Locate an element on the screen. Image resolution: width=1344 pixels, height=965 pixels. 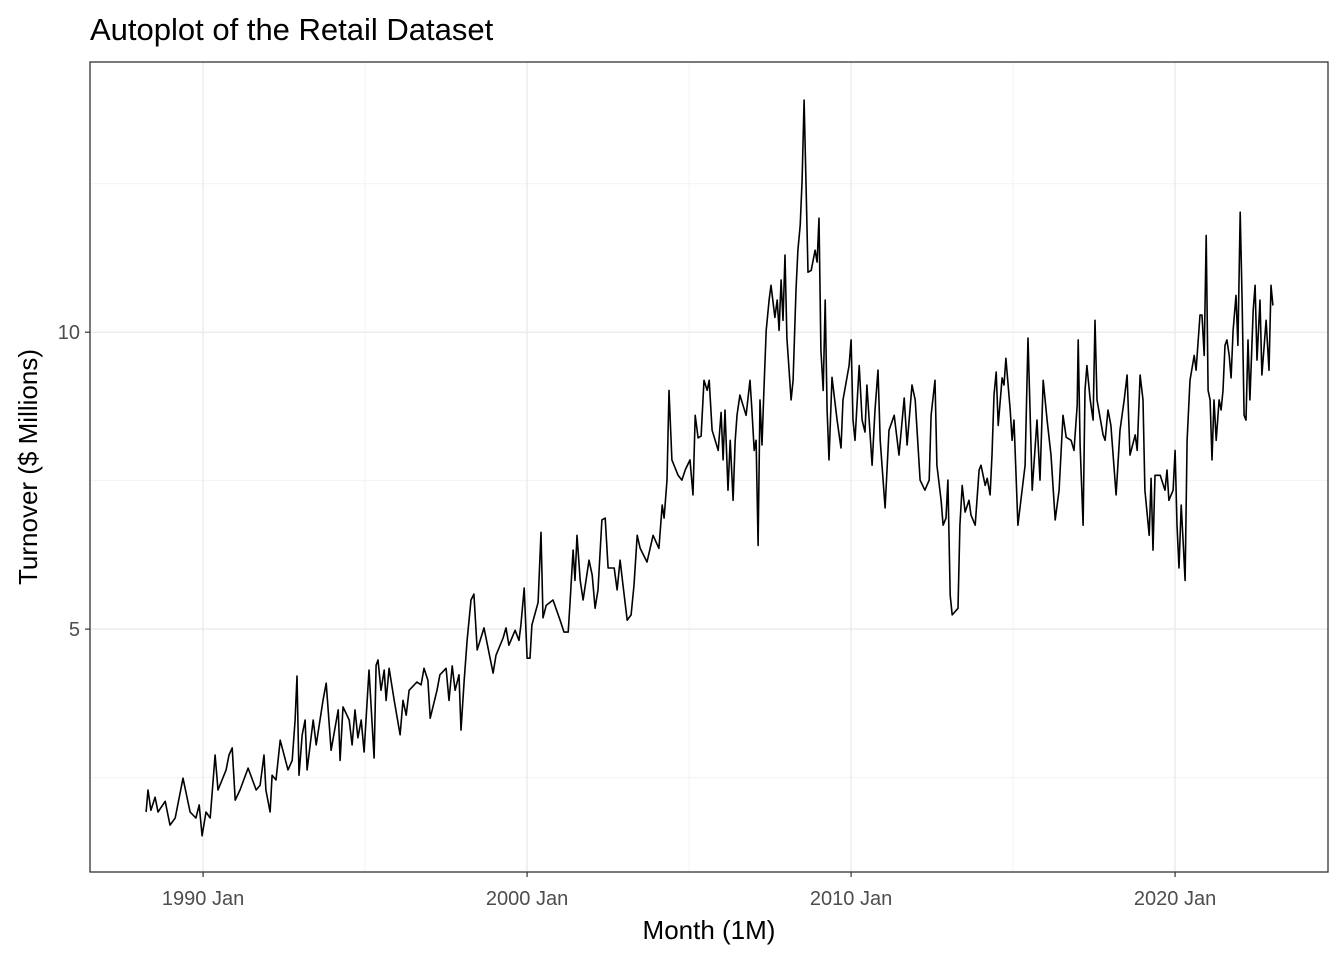
y-axis-title: Turnover ($ Millions) is located at coordinates (28, 467).